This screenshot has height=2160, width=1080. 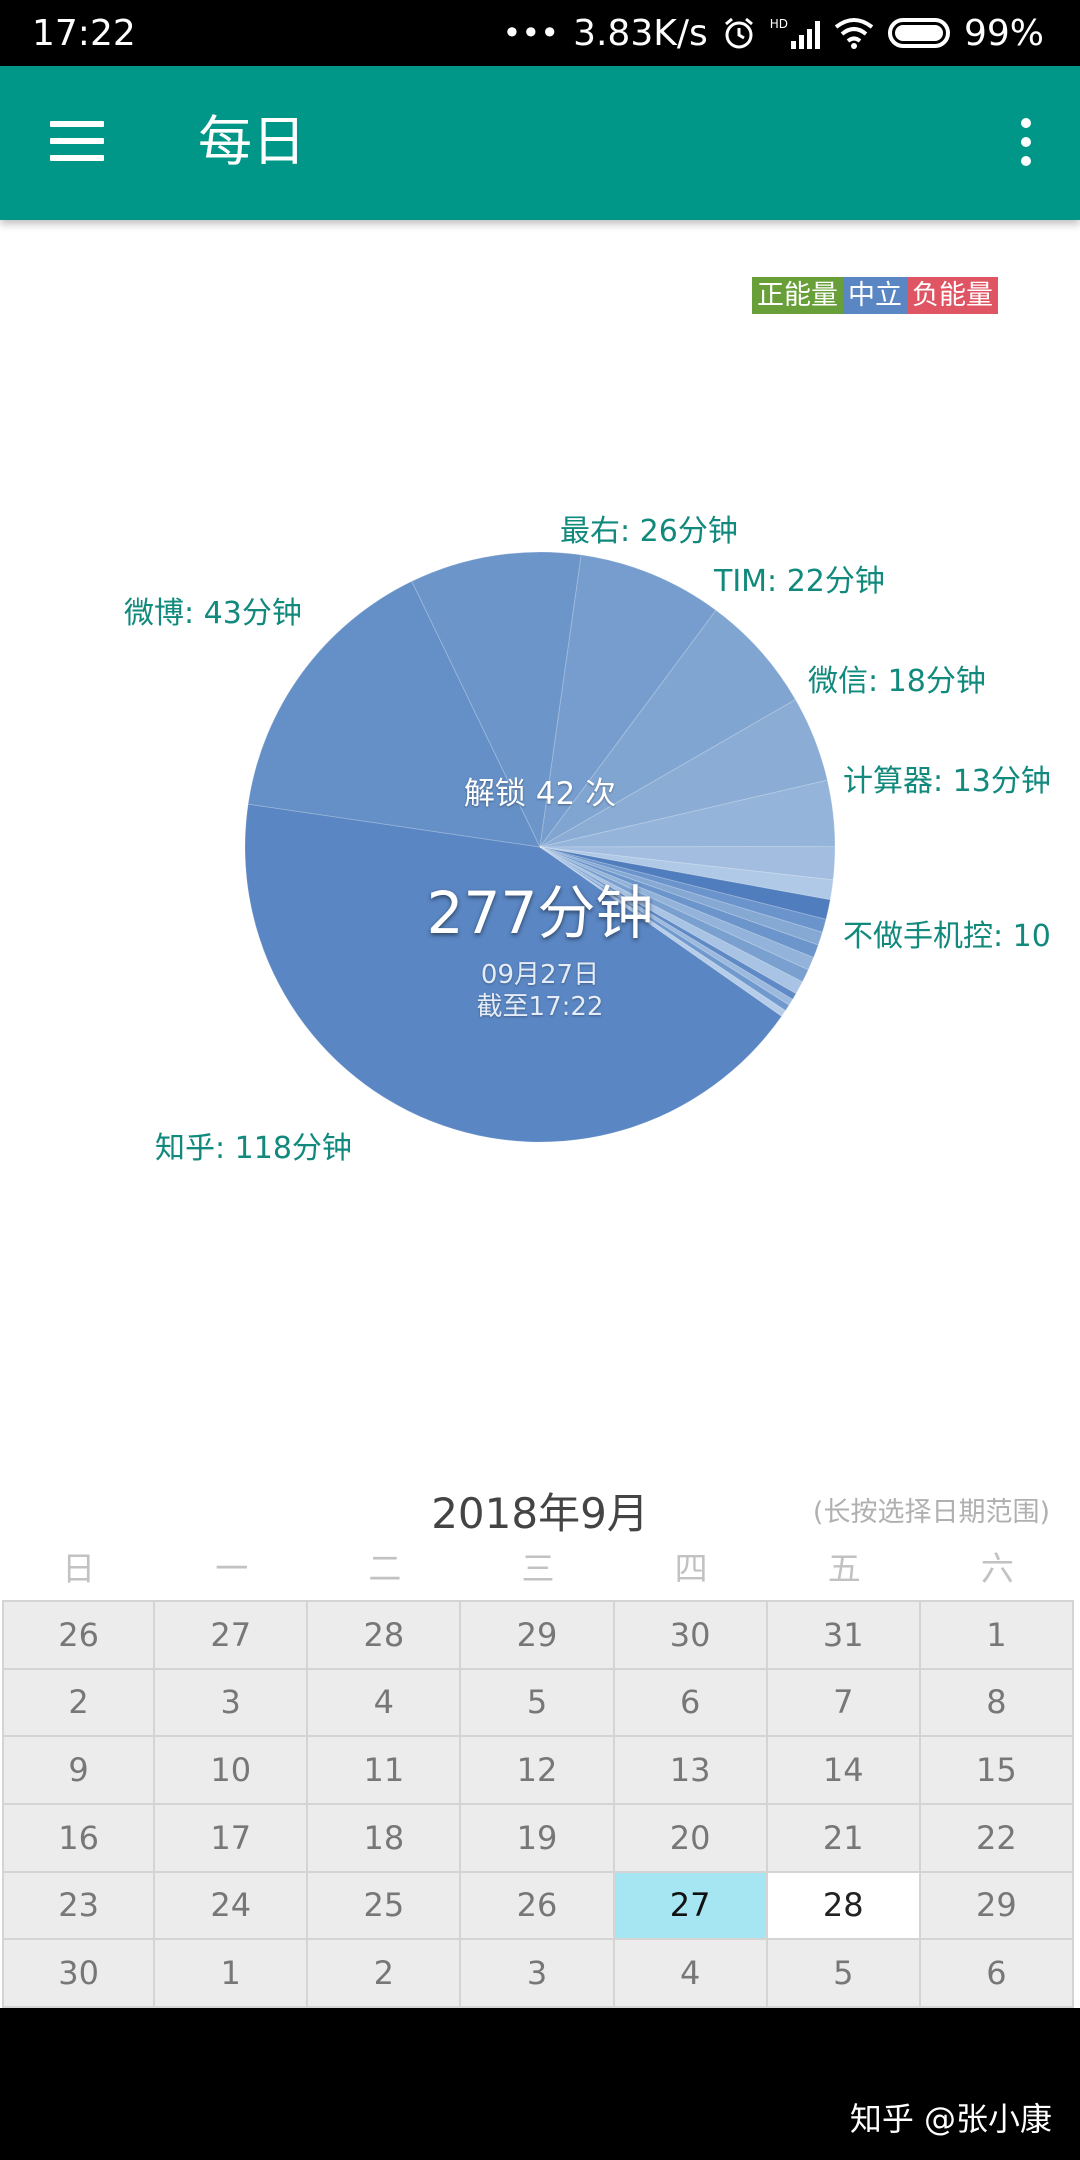 I want to click on calendar-day: 18, so click(x=385, y=1838).